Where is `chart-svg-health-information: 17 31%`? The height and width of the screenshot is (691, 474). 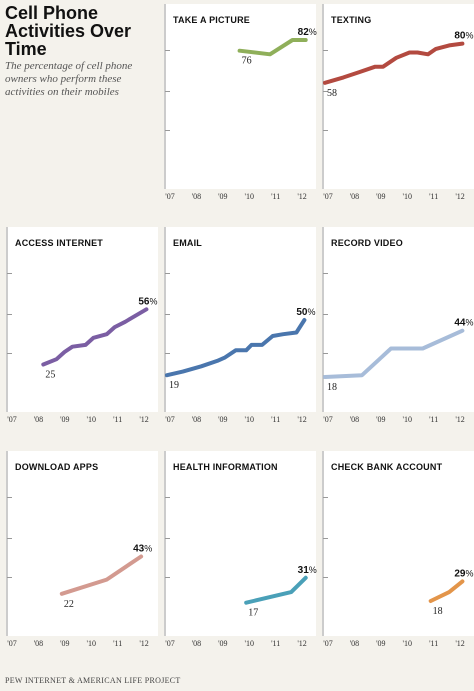 chart-svg-health-information: 17 31% is located at coordinates (240, 543).